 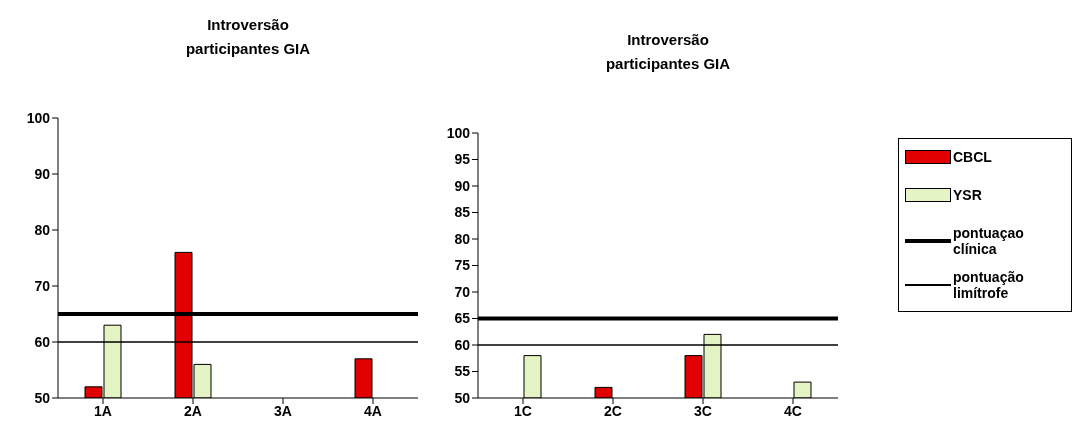 I want to click on y-tick-label: 55, so click(x=462, y=371).